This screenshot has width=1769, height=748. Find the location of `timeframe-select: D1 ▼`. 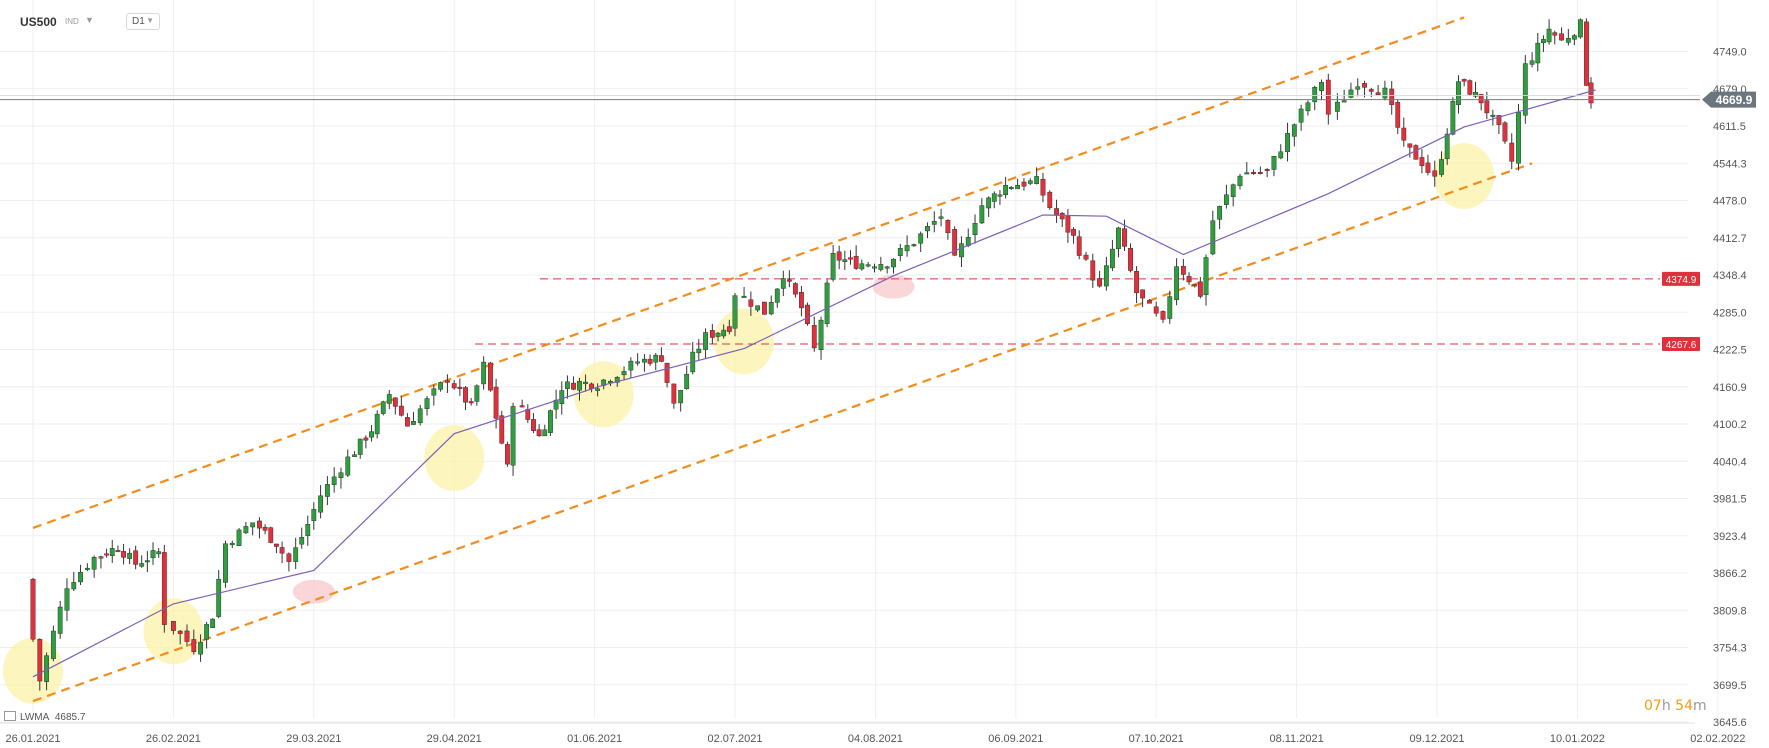

timeframe-select: D1 ▼ is located at coordinates (143, 21).